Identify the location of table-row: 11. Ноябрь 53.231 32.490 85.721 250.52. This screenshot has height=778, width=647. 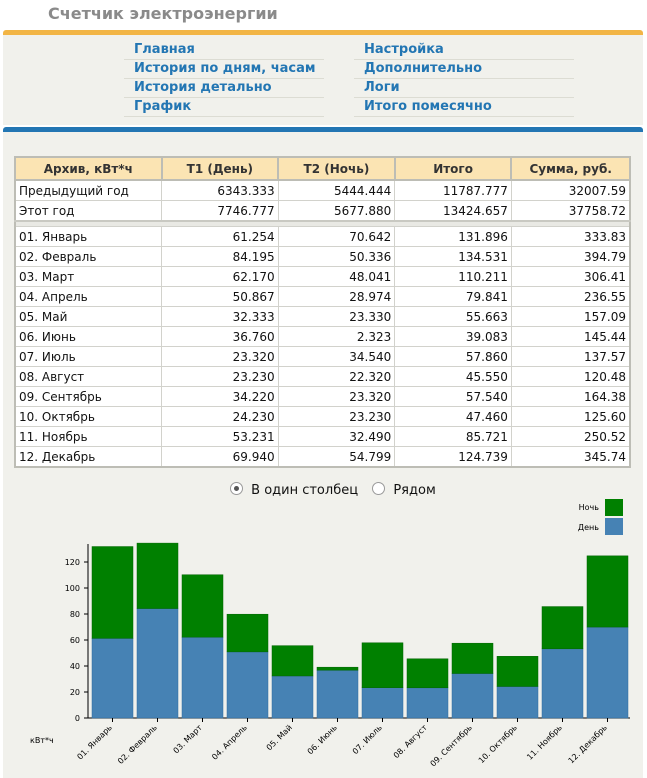
(322, 436).